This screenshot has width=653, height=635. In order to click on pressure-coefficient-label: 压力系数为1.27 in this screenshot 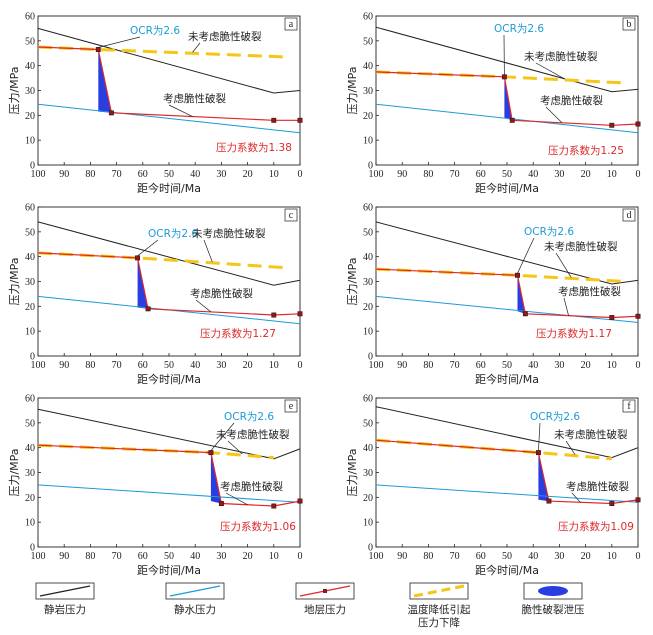, I will do `click(238, 333)`.